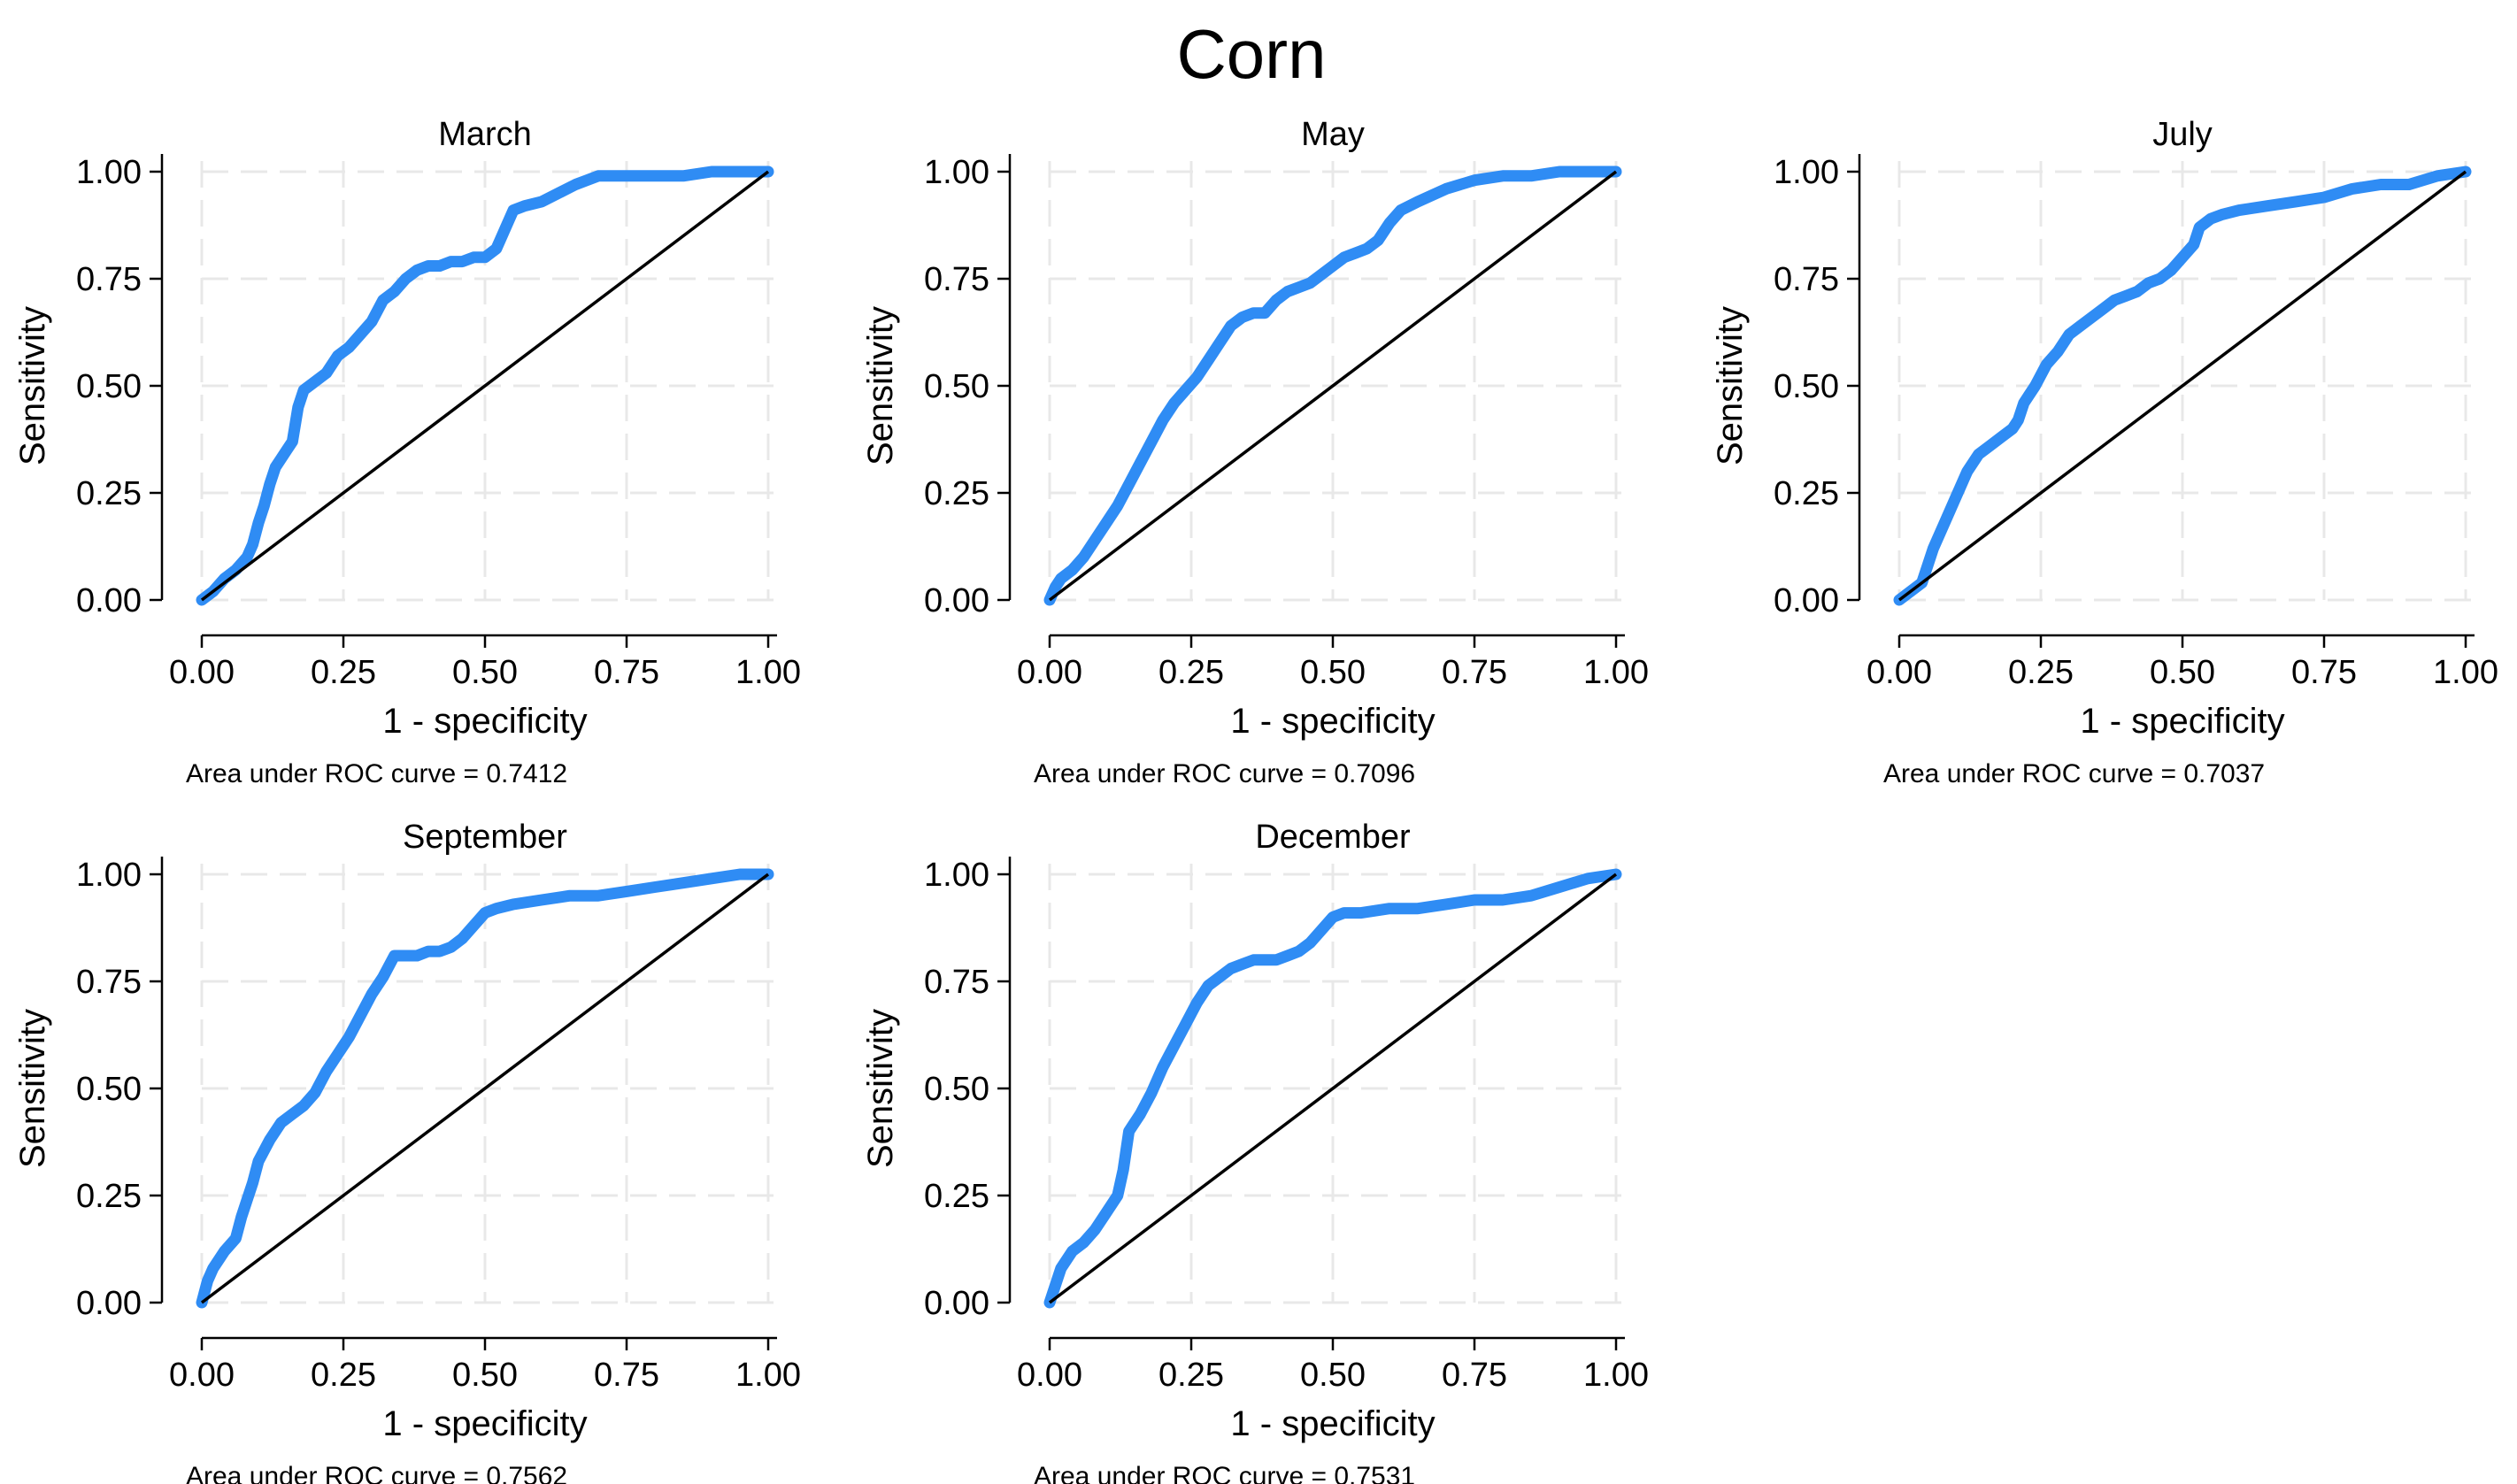  I want to click on figure-title: Corn, so click(1251, 54).